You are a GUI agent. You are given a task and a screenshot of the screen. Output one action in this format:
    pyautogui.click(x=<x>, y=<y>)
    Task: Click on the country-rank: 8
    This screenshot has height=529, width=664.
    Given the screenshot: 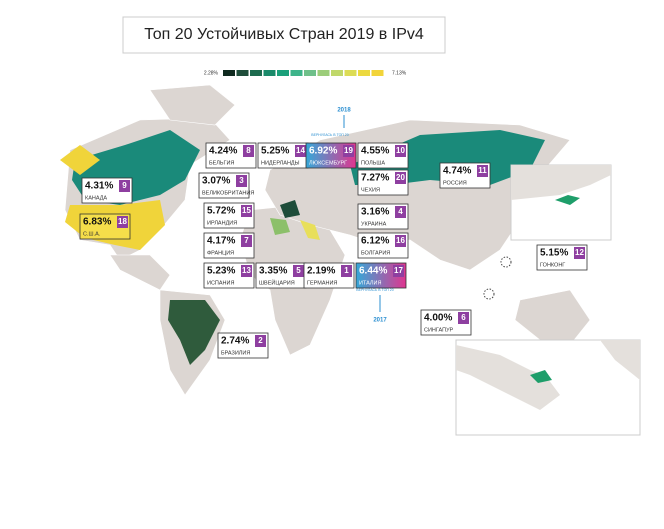 What is the action you would take?
    pyautogui.click(x=248, y=150)
    